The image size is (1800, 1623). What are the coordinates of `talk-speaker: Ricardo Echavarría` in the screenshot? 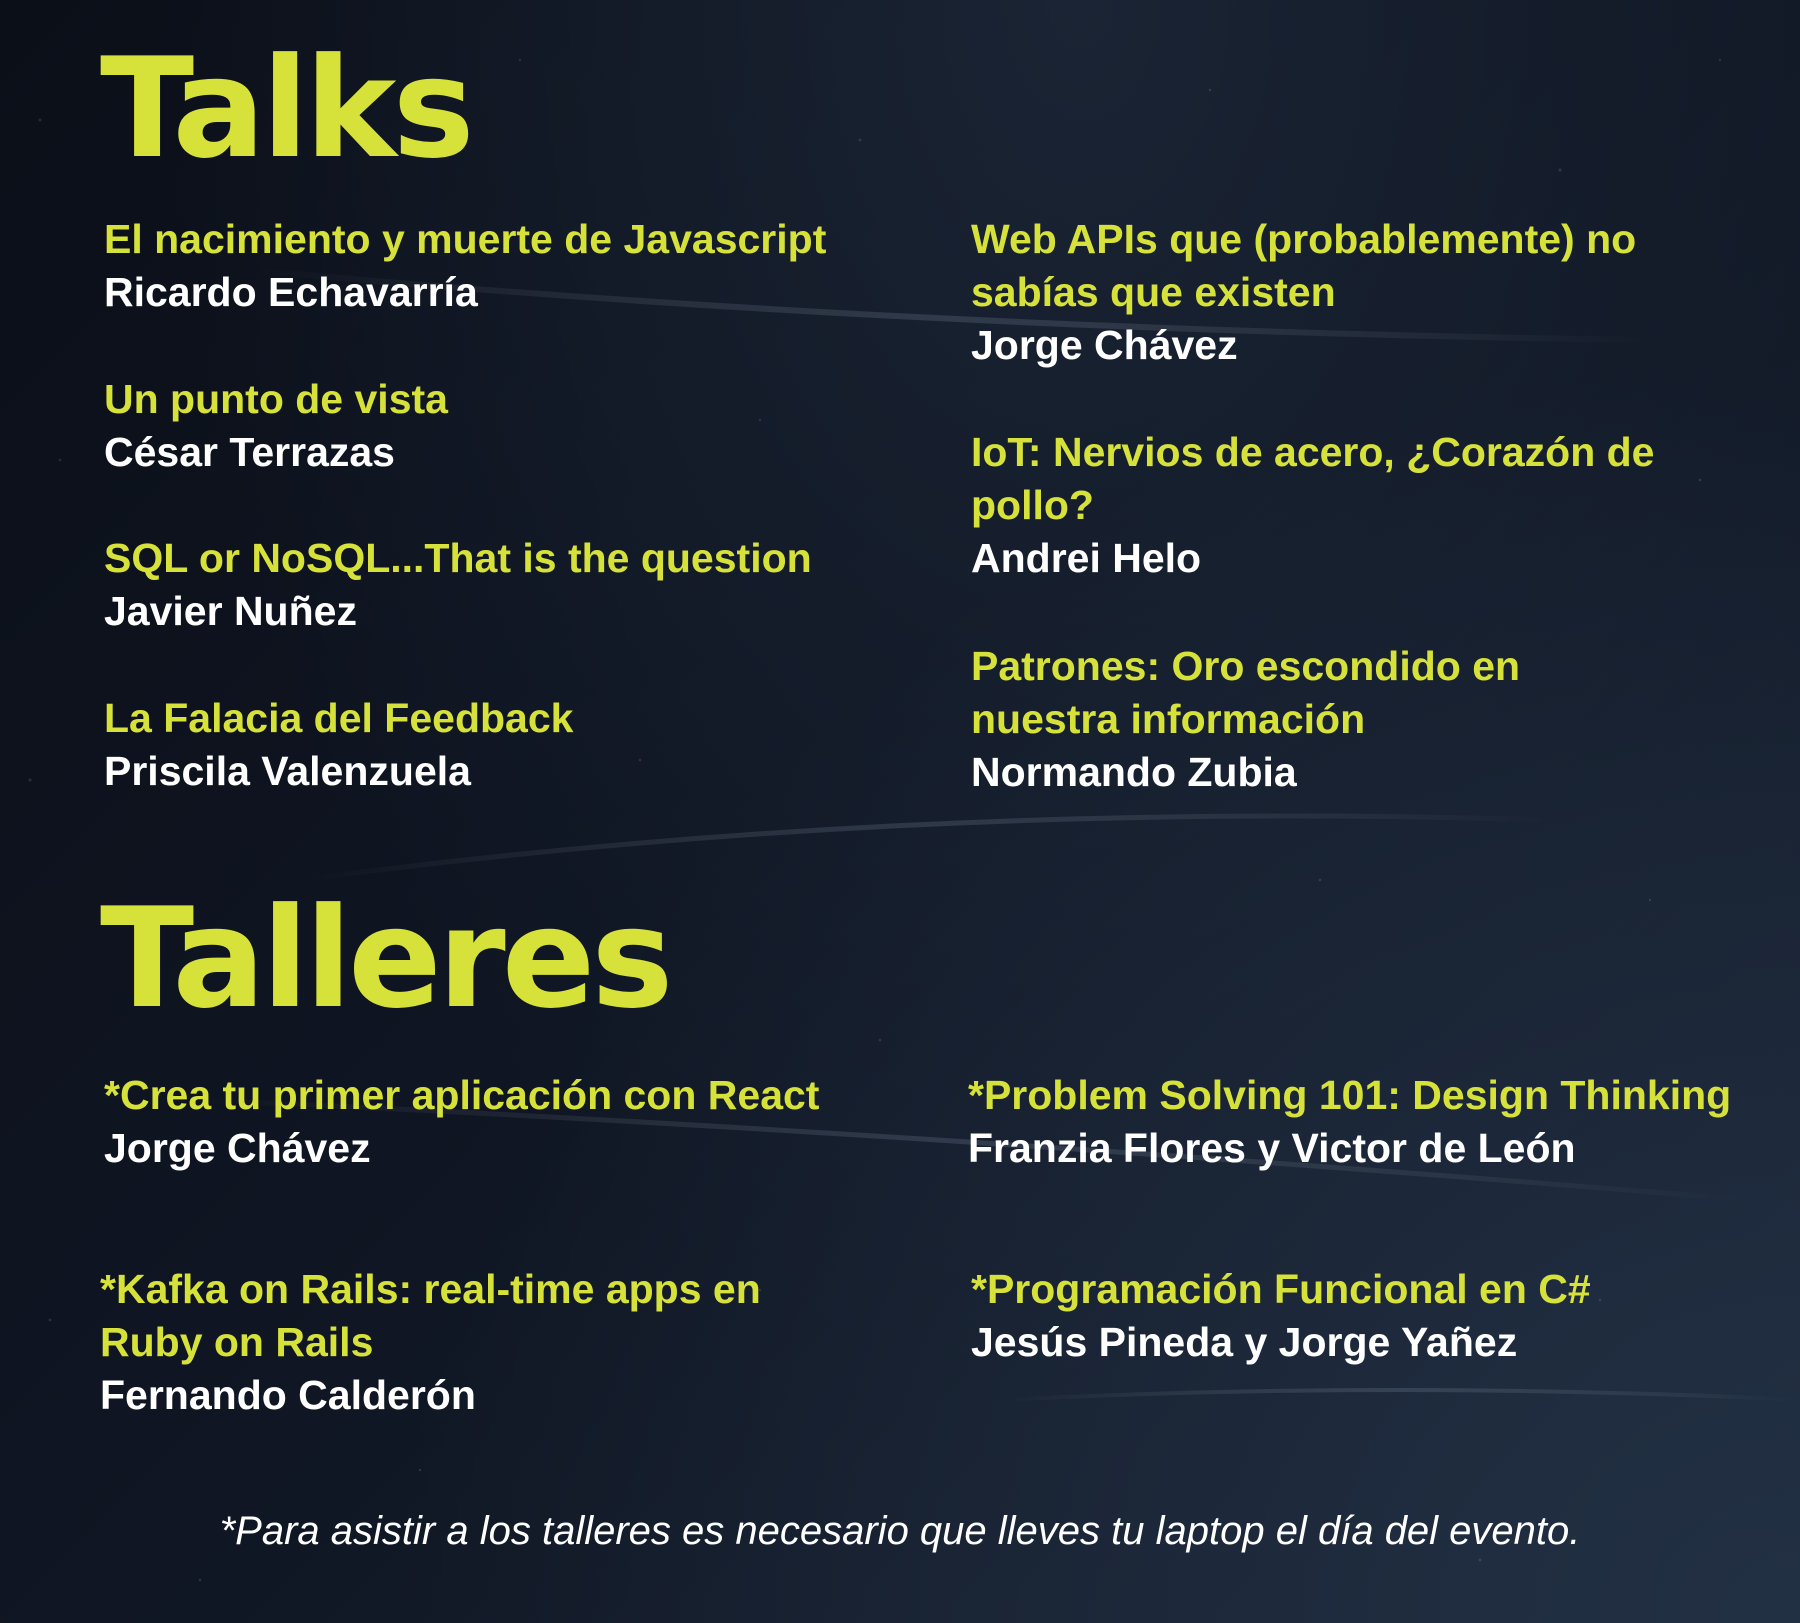 It's located at (291, 292).